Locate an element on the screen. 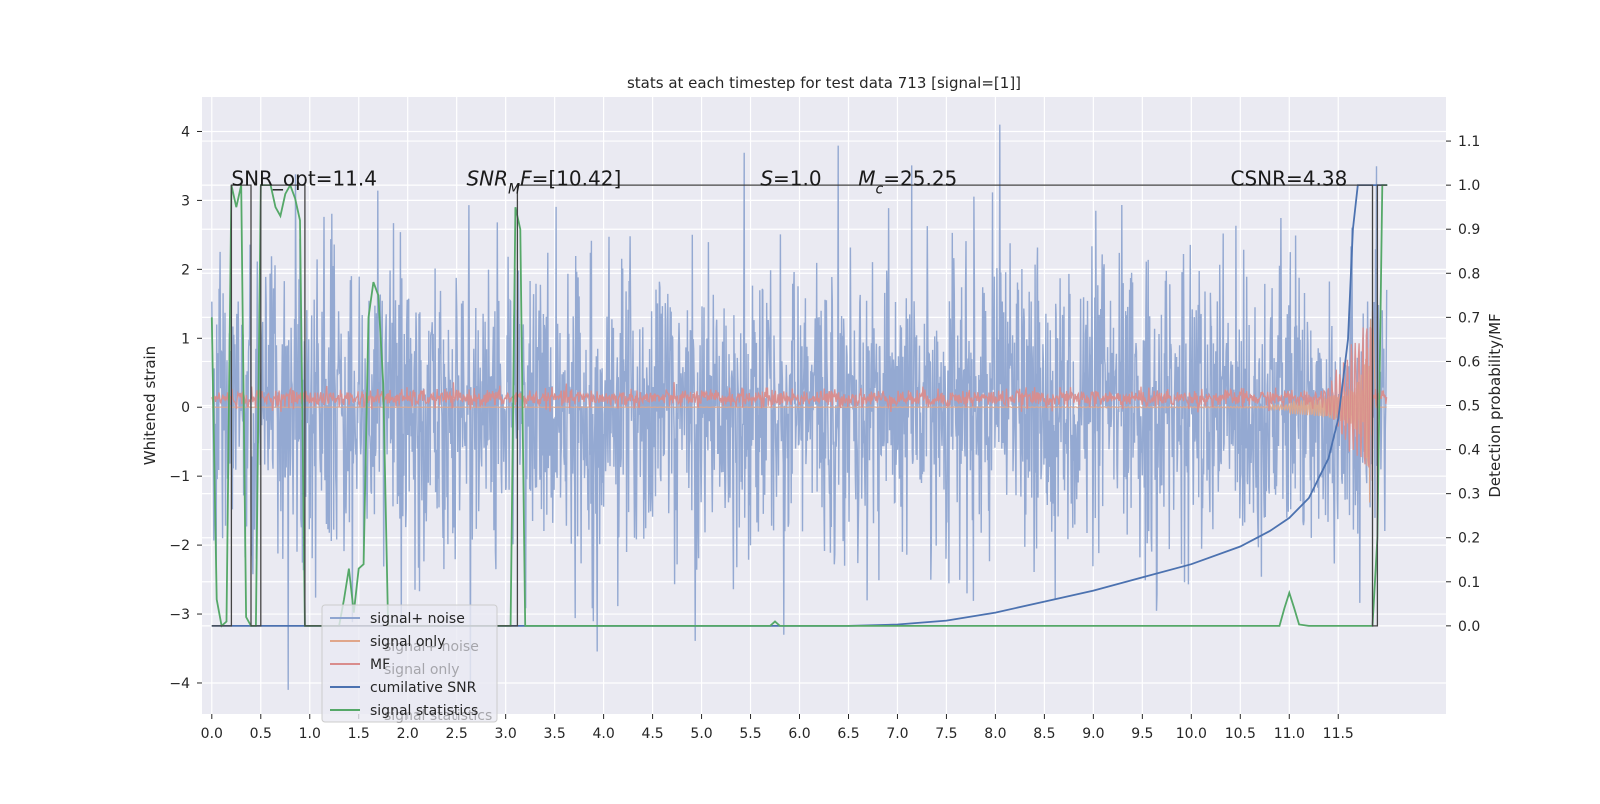 The width and height of the screenshot is (1600, 804). y-tick-label-right: 0.0 is located at coordinates (1469, 627).